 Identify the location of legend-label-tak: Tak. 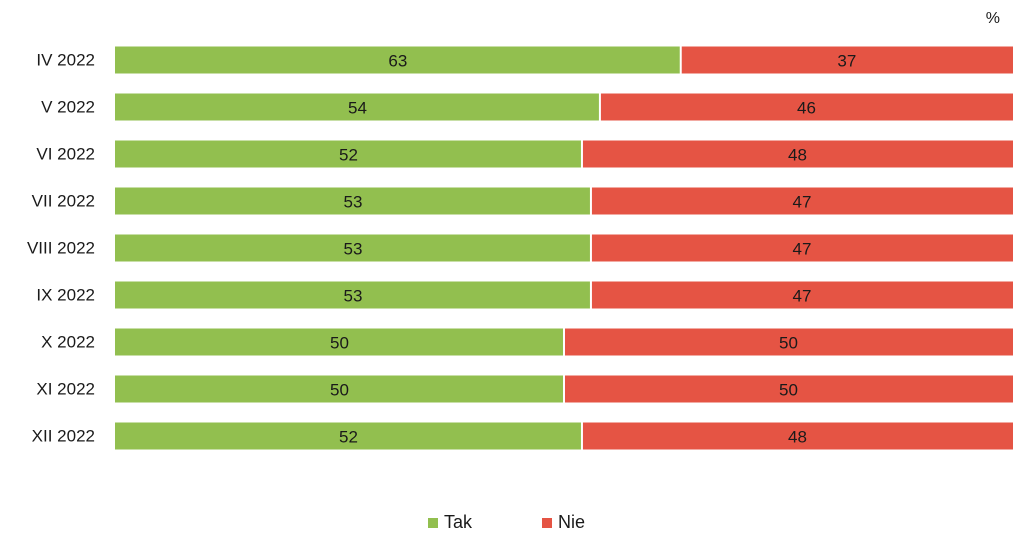
(457, 522).